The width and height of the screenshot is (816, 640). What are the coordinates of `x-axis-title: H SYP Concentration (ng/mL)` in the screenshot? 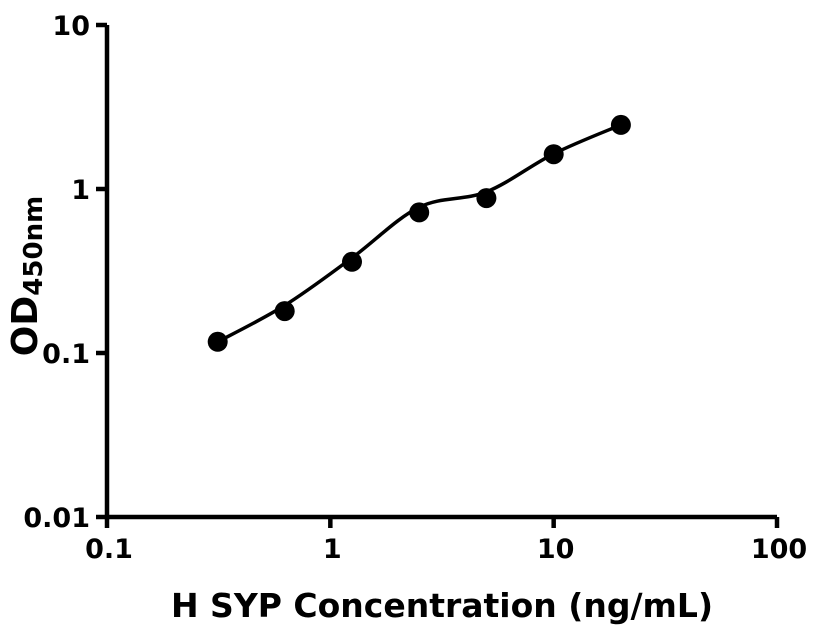 It's located at (442, 605).